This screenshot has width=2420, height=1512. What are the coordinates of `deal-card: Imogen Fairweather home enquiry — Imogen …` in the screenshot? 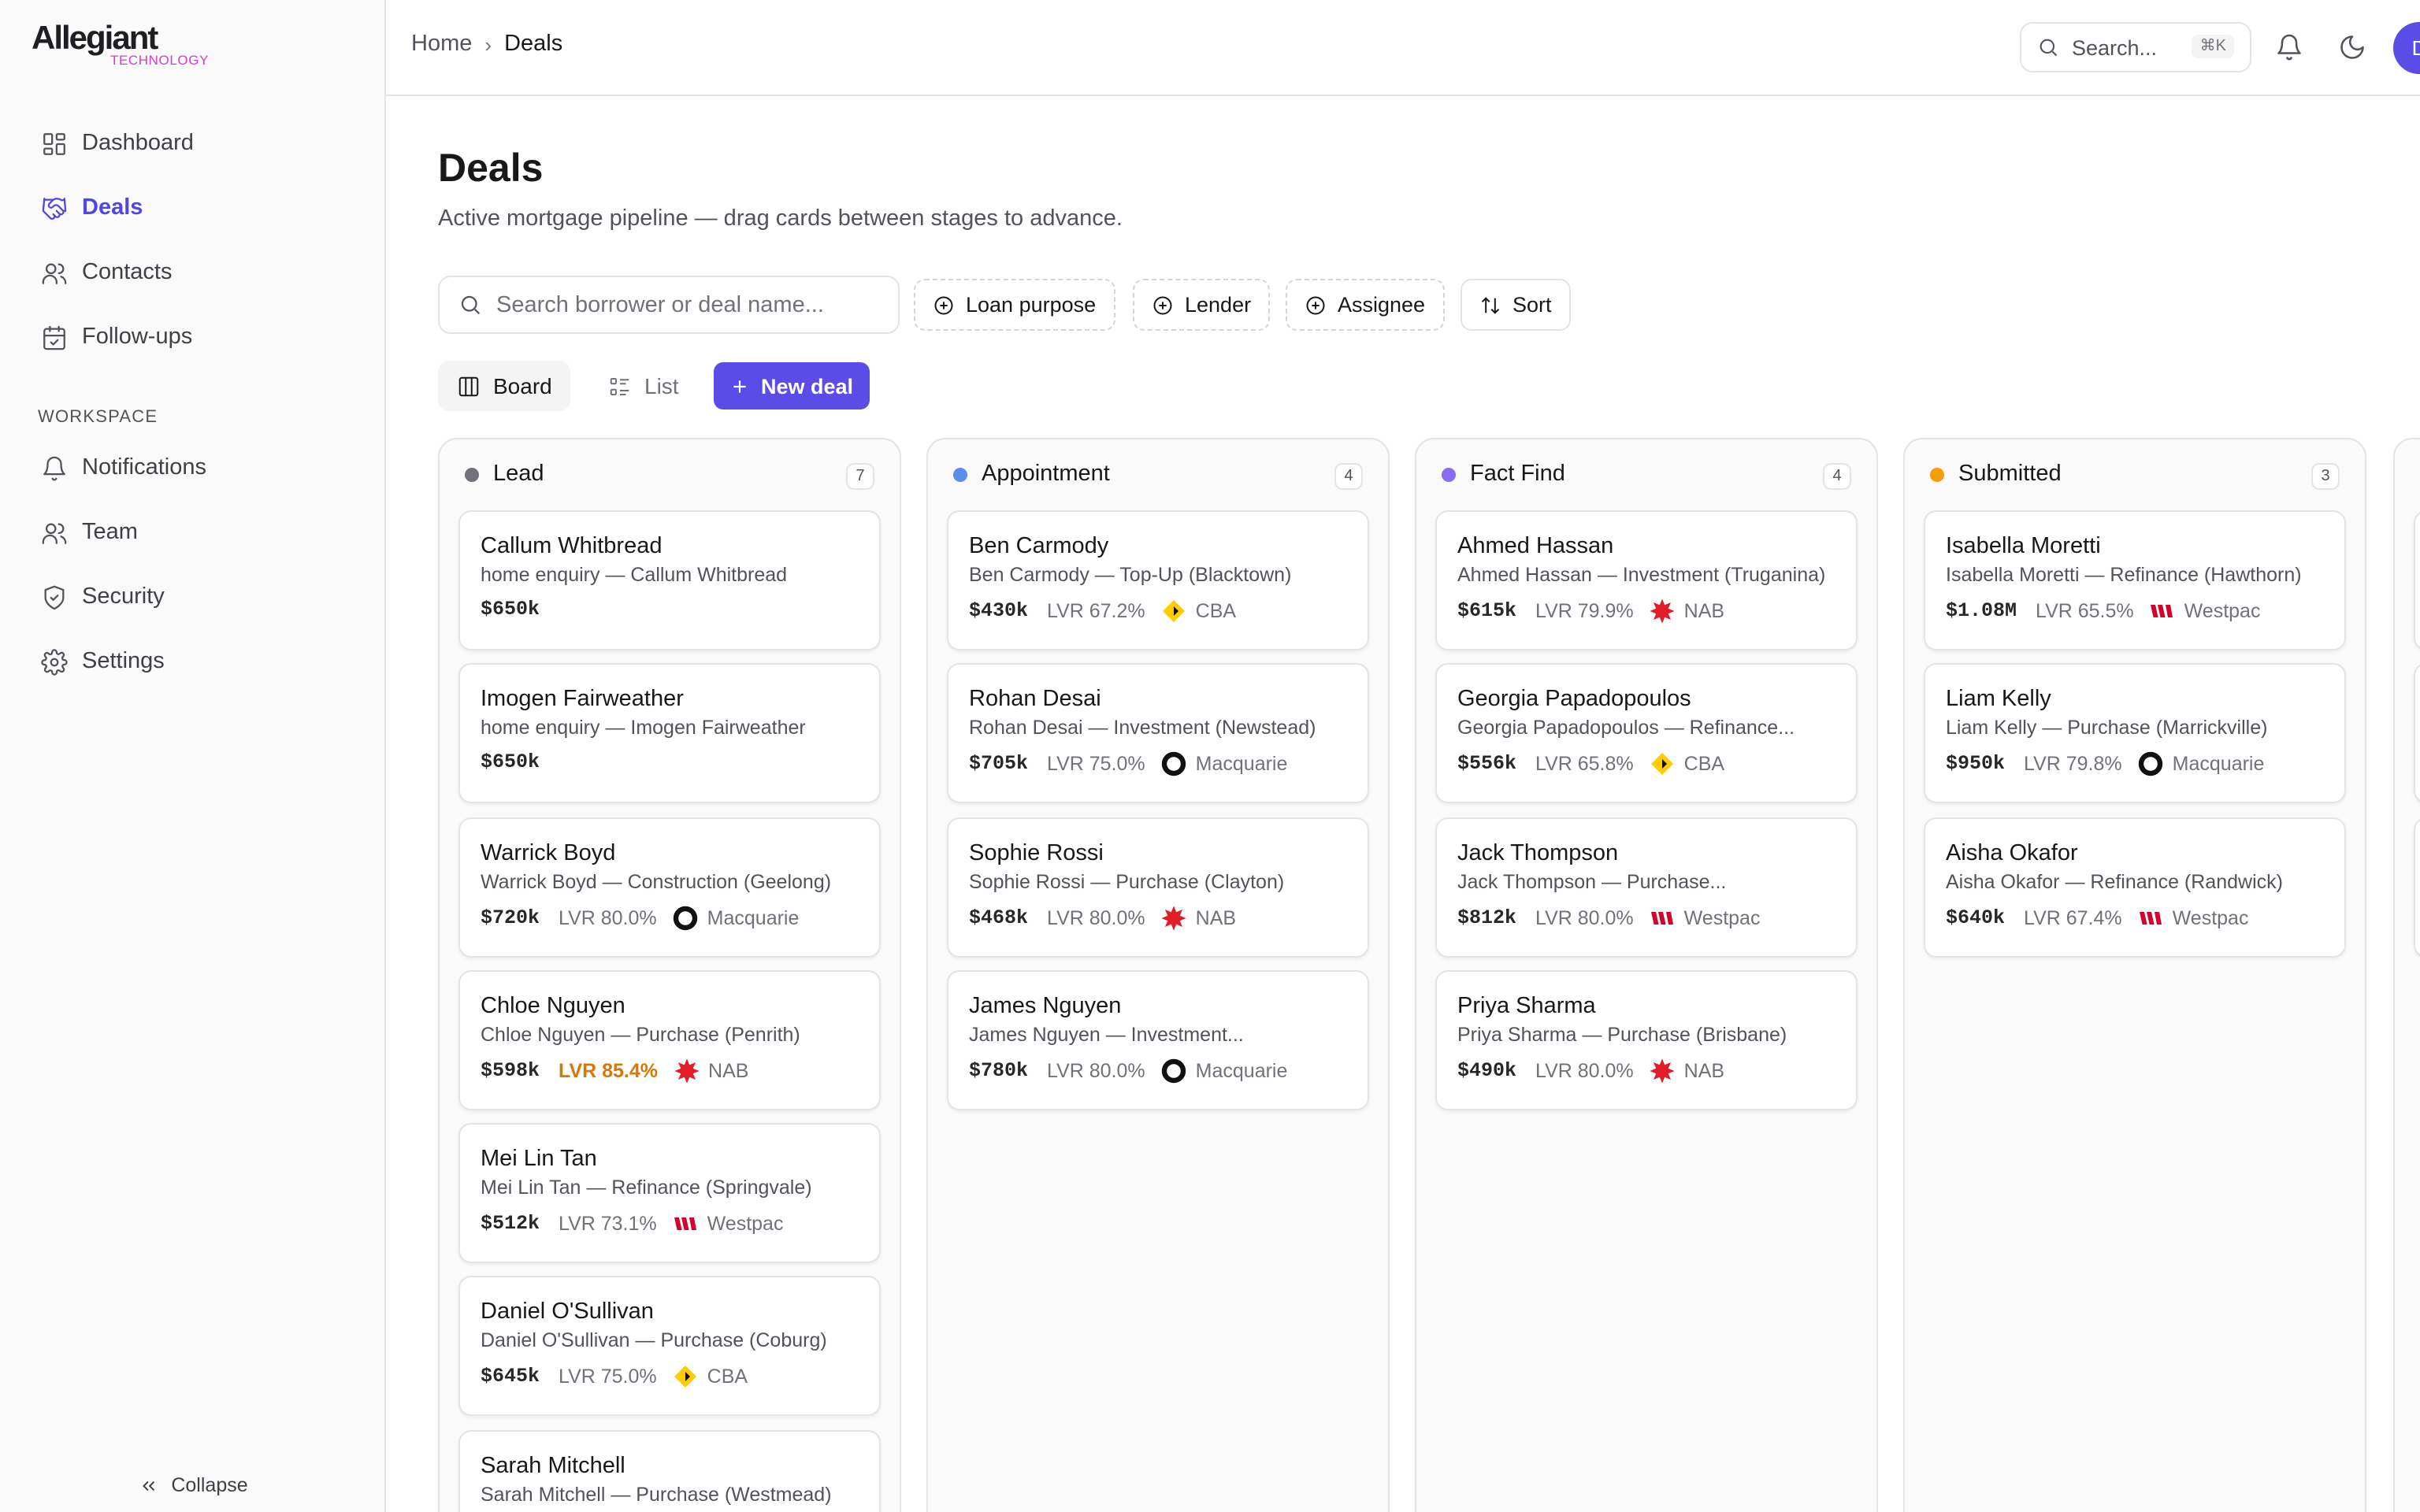 It's located at (669, 733).